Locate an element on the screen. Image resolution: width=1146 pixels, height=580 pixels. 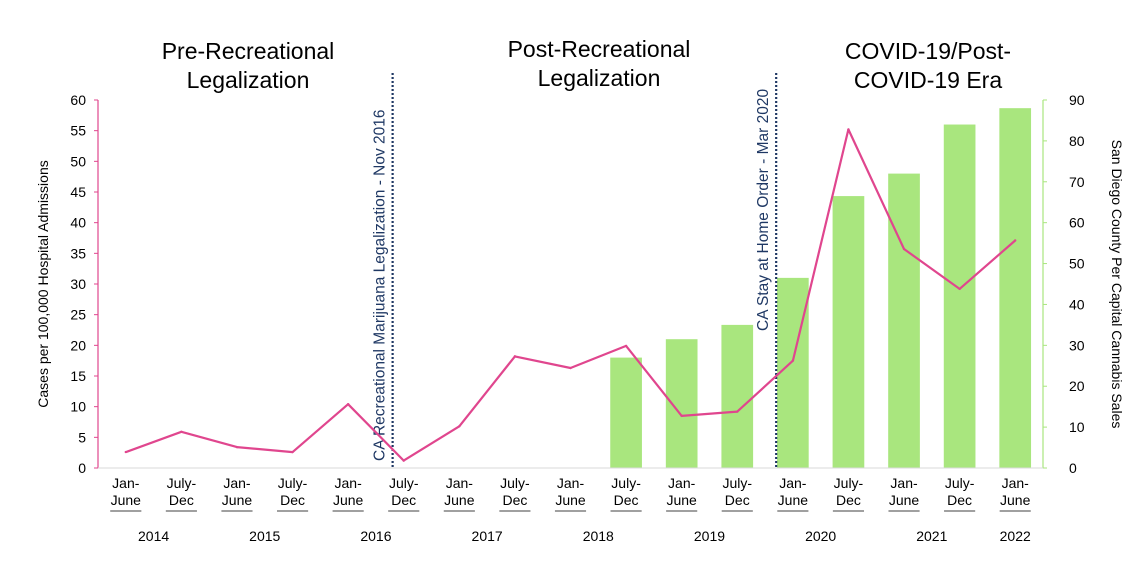
left-axis-ticks: 0 5 10 15 20 25 30 35 40 45 50 55 60 is located at coordinates (84, 284).